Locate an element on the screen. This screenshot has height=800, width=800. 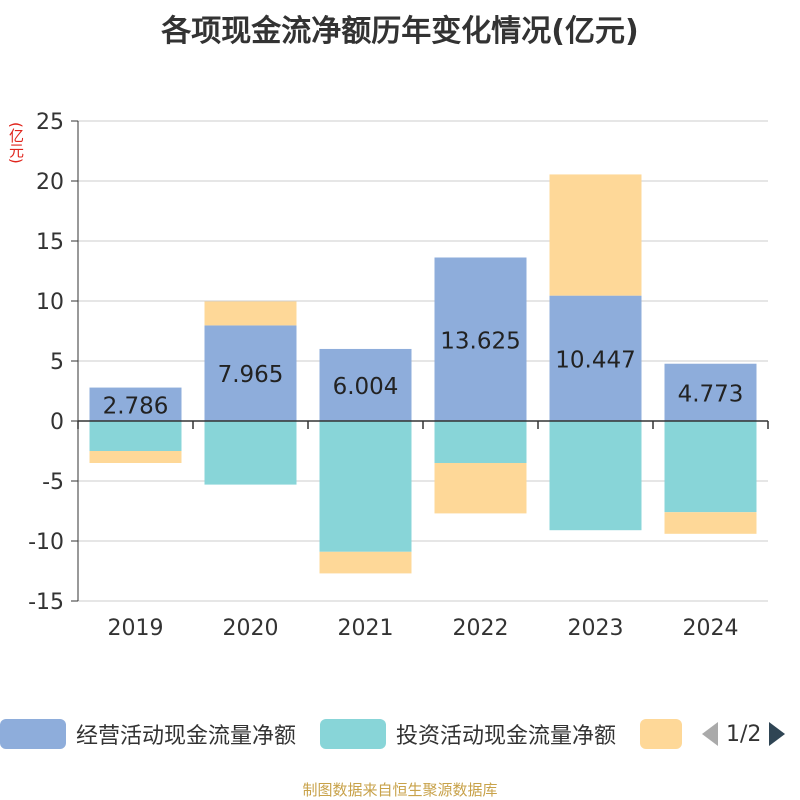
x-tick-label: 2020 is located at coordinates (251, 628).